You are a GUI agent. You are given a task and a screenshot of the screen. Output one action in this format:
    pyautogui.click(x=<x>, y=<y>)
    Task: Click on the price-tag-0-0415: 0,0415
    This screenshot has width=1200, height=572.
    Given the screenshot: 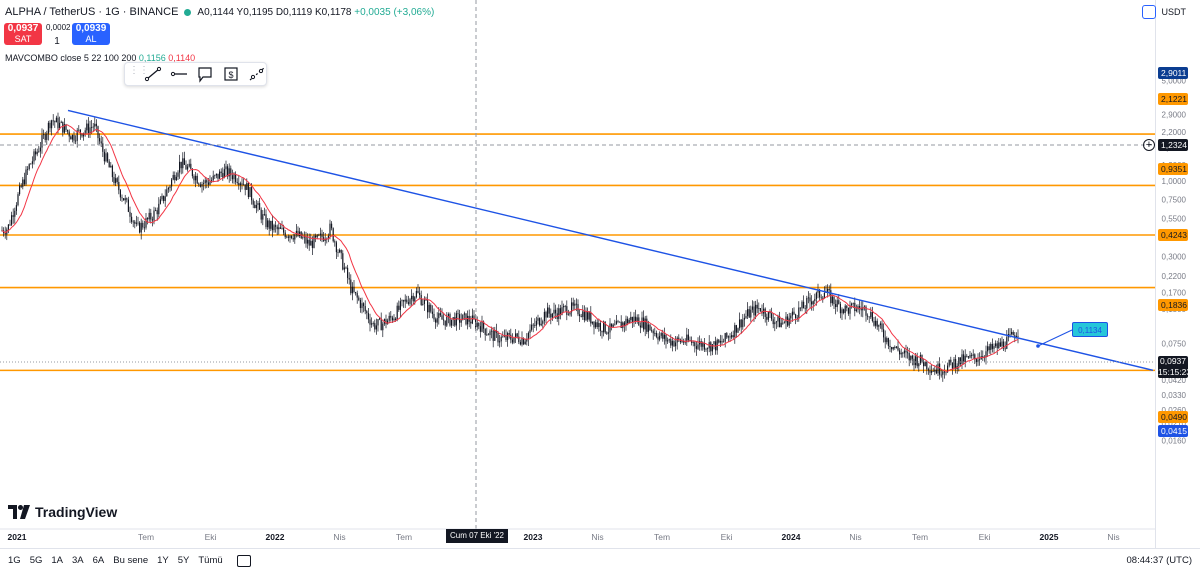 What is the action you would take?
    pyautogui.click(x=1173, y=431)
    